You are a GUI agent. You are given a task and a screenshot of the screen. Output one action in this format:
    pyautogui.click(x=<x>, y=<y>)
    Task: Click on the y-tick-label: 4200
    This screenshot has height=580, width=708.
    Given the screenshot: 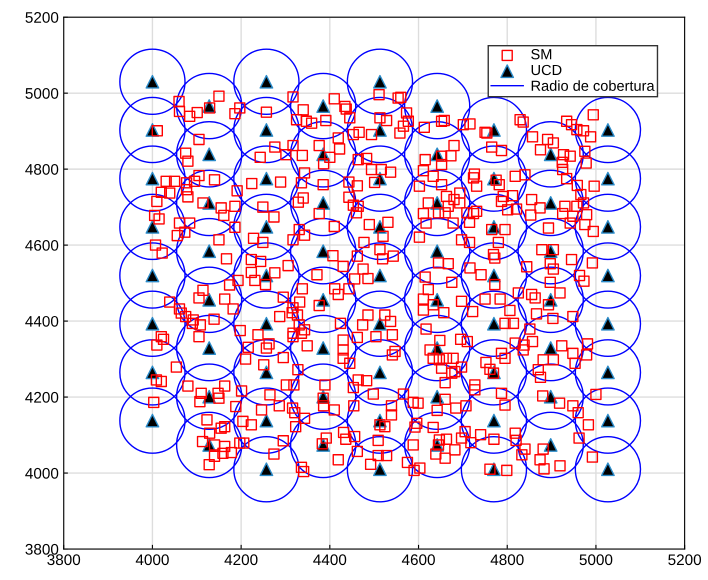 What is the action you would take?
    pyautogui.click(x=41, y=397)
    